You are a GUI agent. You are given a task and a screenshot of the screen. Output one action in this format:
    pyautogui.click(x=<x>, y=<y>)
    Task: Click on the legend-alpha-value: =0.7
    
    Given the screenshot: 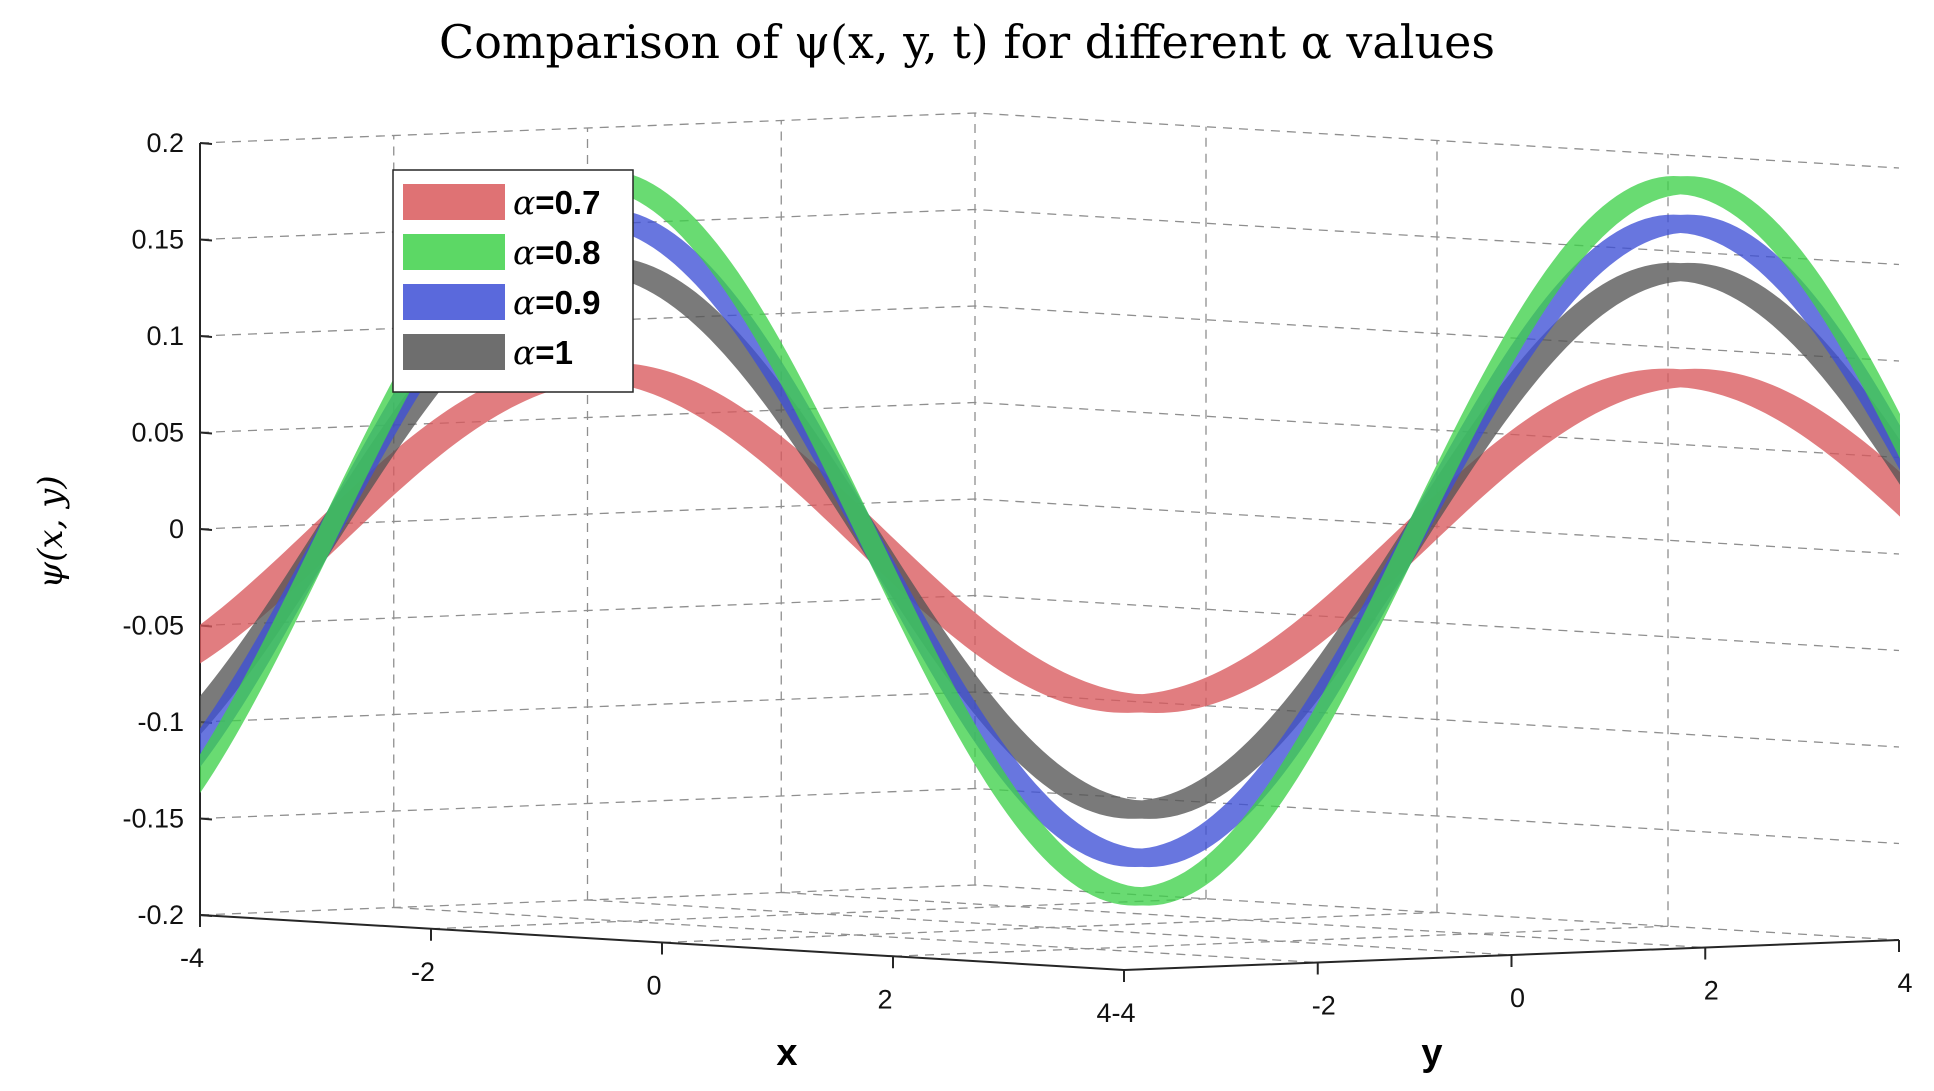 What is the action you would take?
    pyautogui.click(x=567, y=202)
    